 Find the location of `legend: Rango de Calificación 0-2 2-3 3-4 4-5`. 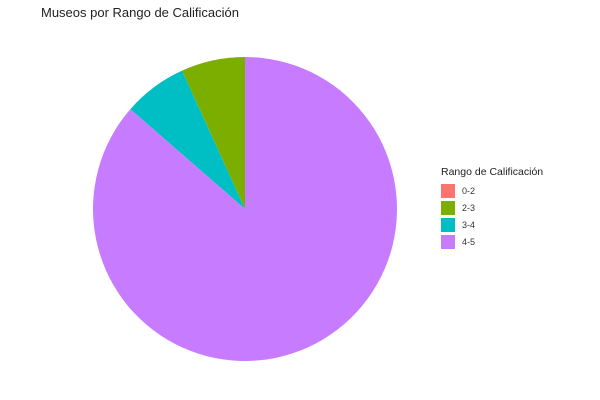

legend: Rango de Calificación 0-2 2-3 3-4 4-5 is located at coordinates (492, 208).